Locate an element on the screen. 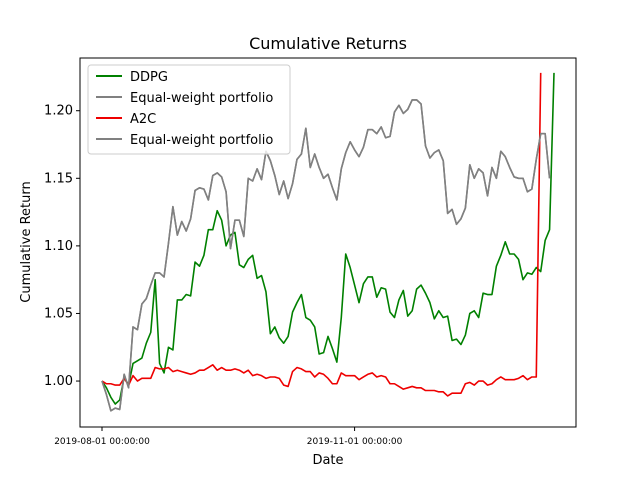 The width and height of the screenshot is (640, 480). y-tick-label: 1.10 is located at coordinates (58, 246).